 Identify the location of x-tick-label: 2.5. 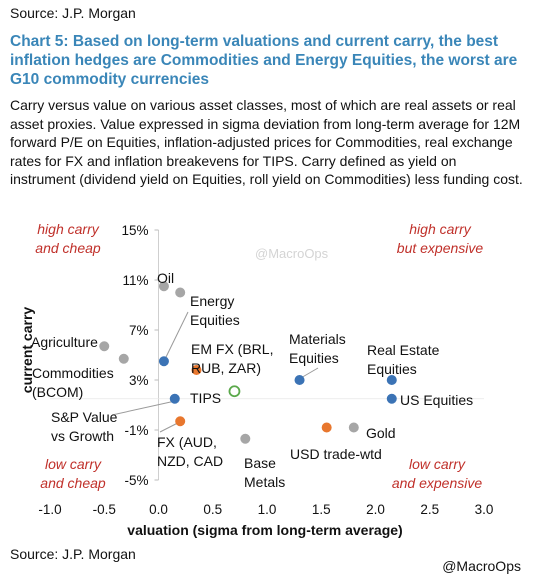
(429, 509).